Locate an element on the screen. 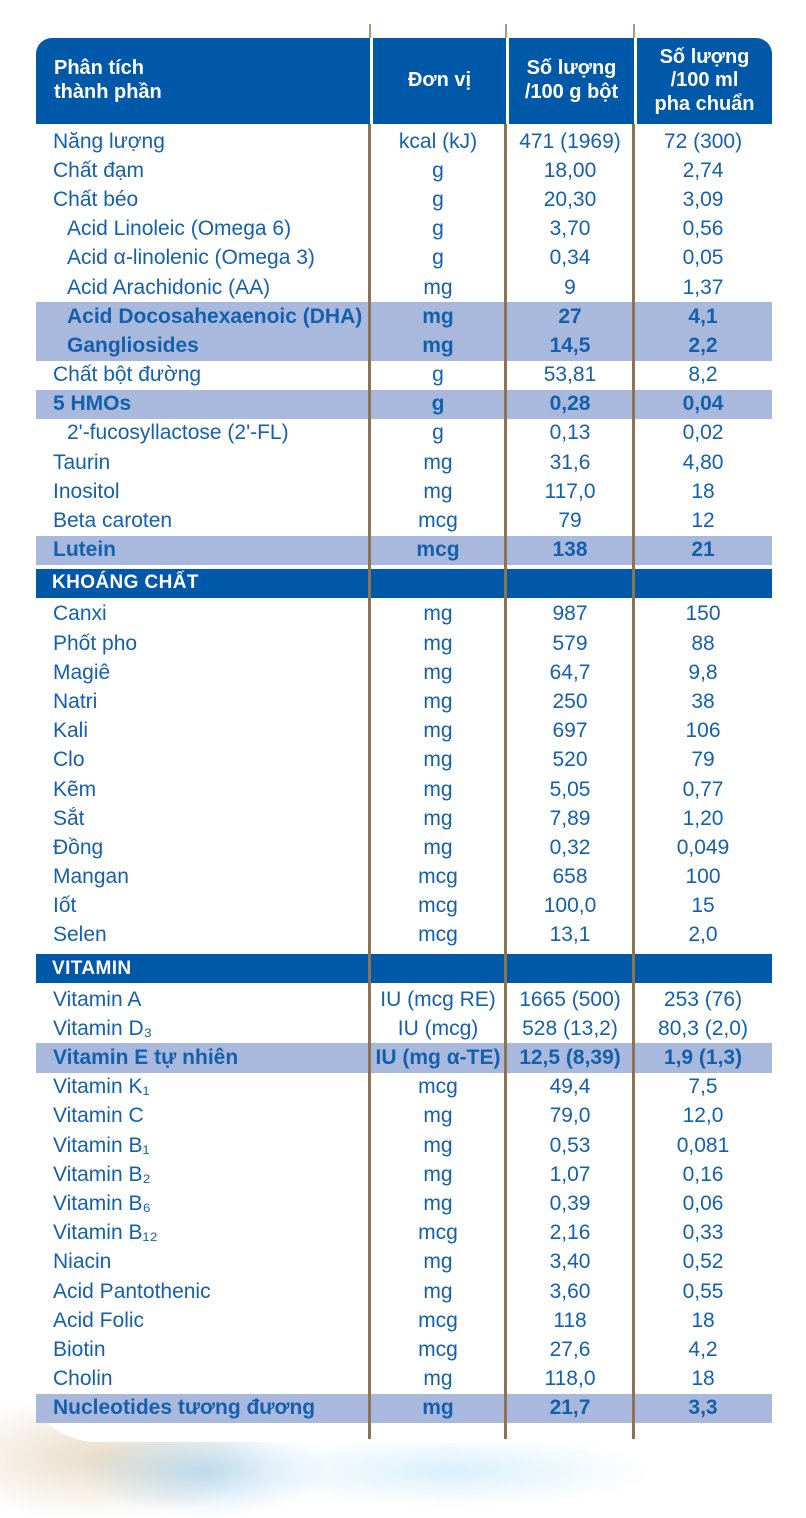 The height and width of the screenshot is (1518, 806). per-100ml-value: 253 (76) is located at coordinates (703, 999).